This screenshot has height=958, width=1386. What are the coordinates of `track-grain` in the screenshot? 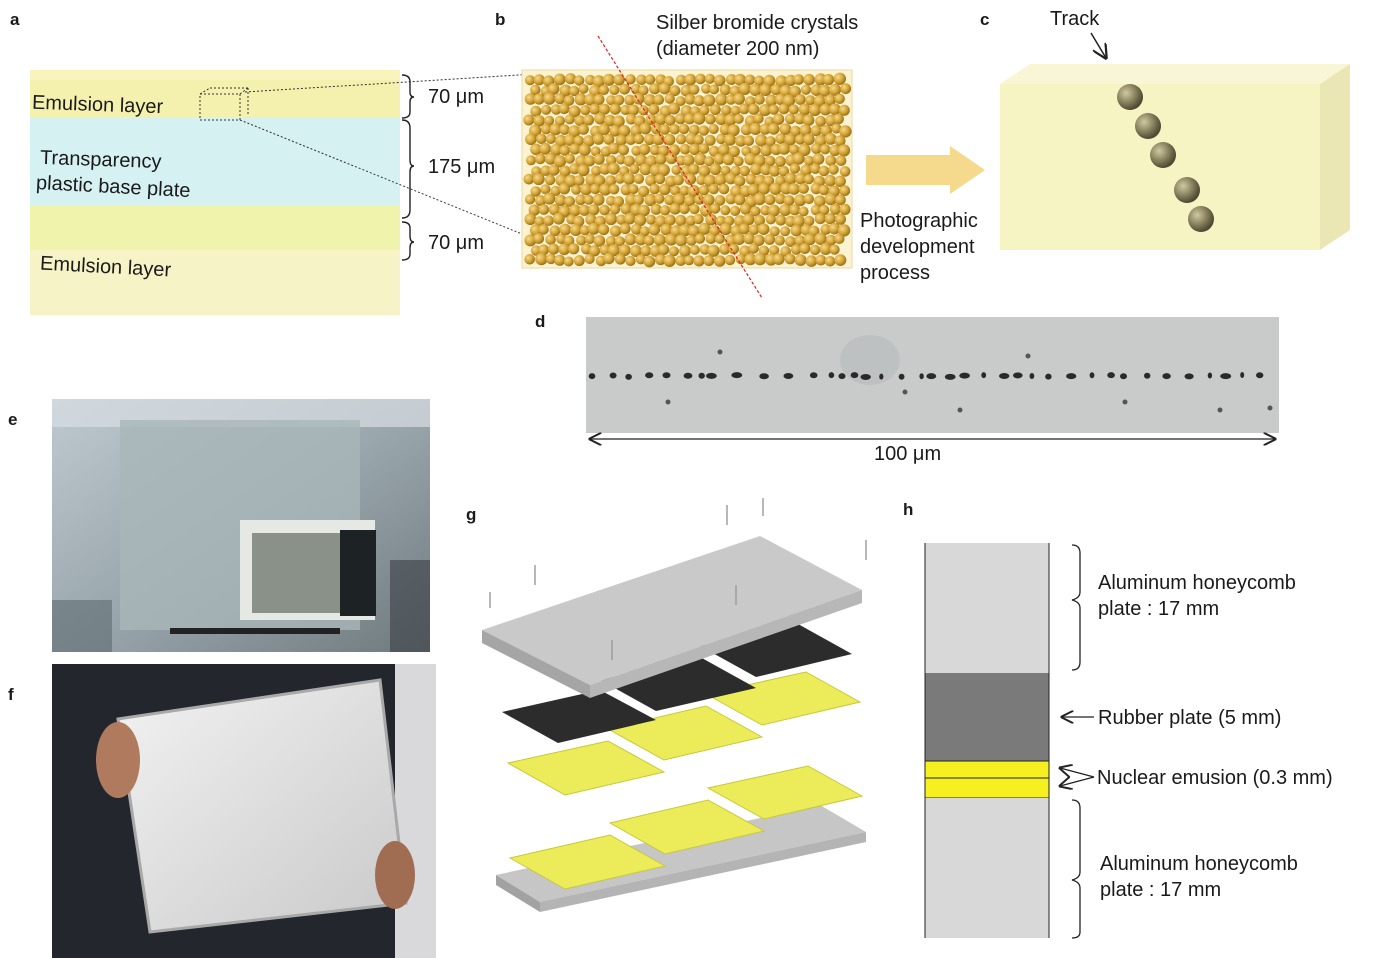 It's located at (1201, 219).